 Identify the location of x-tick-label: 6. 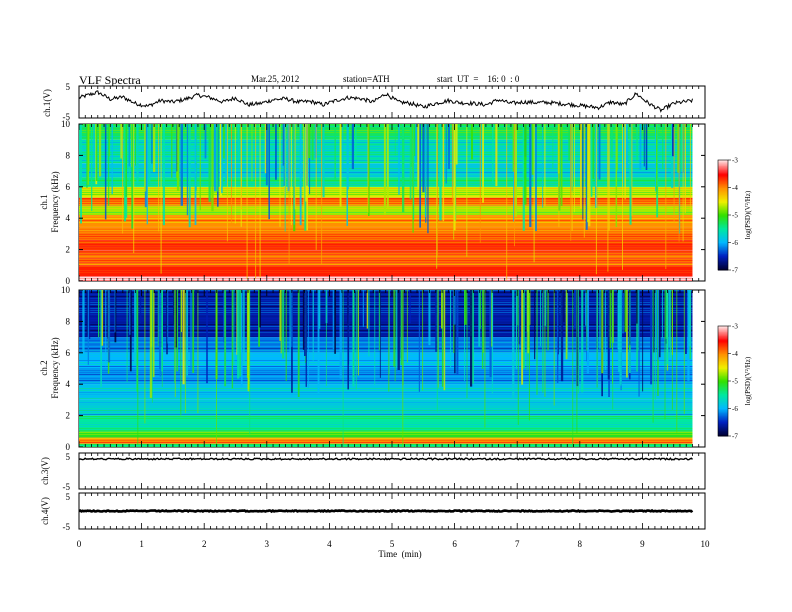
(454, 544).